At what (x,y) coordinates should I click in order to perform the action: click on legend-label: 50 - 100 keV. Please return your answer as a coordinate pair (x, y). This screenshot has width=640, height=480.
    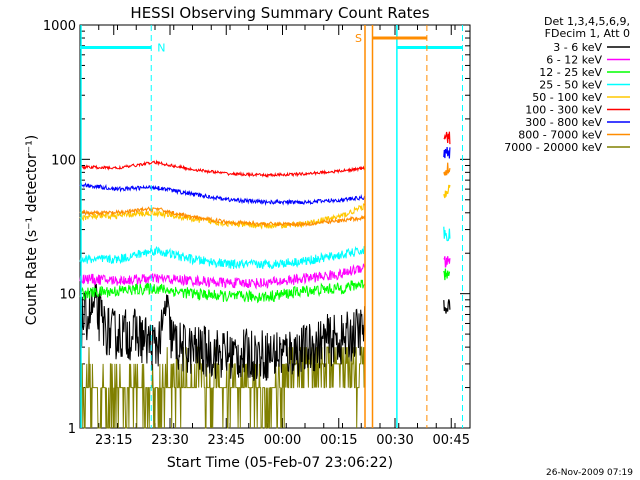
    Looking at the image, I should click on (567, 97).